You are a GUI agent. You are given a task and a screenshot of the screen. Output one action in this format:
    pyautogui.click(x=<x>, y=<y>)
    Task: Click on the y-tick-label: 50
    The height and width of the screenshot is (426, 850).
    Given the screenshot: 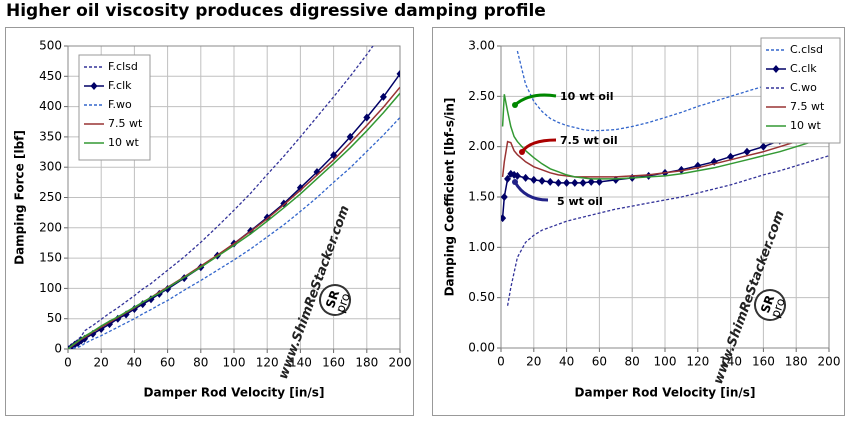 What is the action you would take?
    pyautogui.click(x=54, y=318)
    